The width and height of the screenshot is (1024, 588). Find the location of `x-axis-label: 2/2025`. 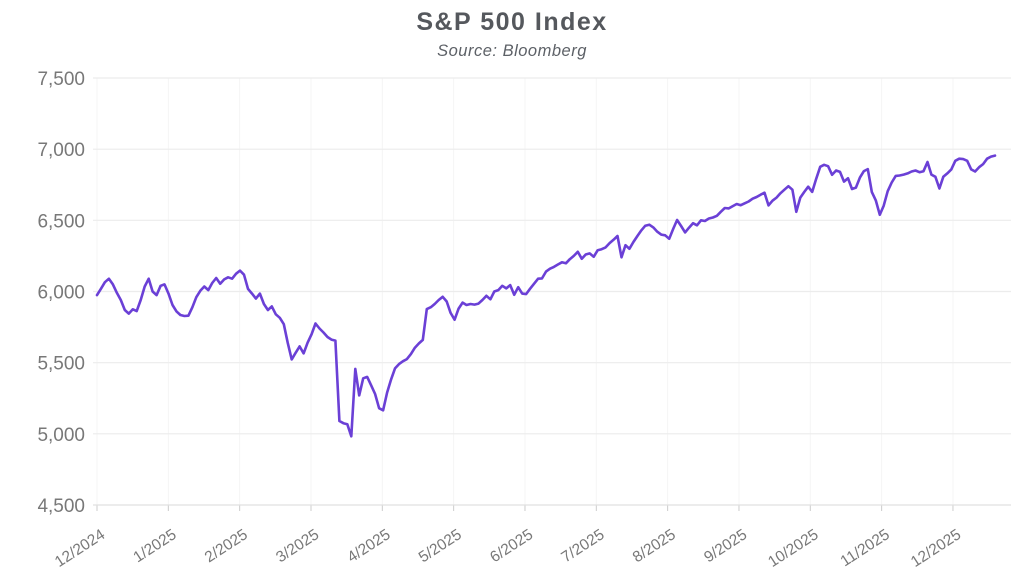

x-axis-label: 2/2025 is located at coordinates (226, 546).